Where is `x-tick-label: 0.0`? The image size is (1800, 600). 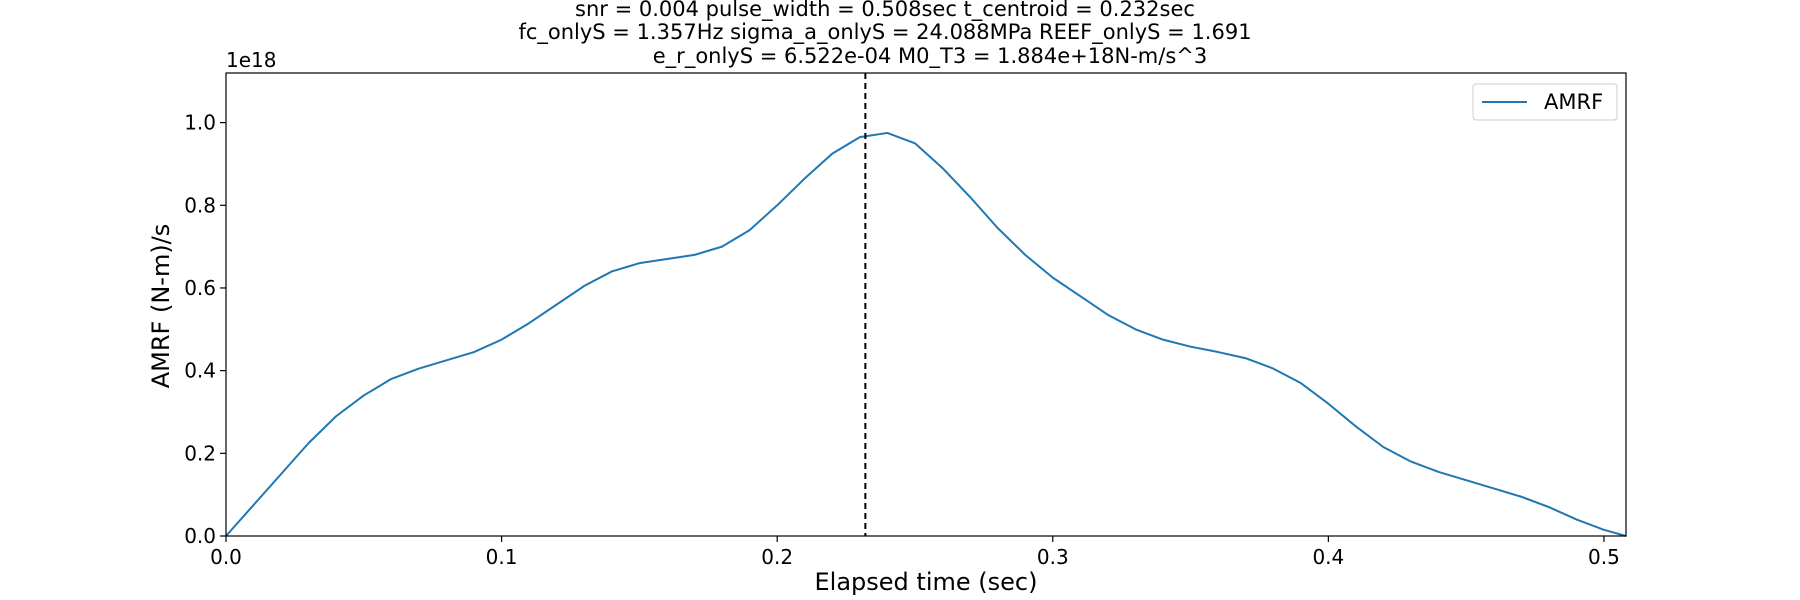
x-tick-label: 0.0 is located at coordinates (226, 557).